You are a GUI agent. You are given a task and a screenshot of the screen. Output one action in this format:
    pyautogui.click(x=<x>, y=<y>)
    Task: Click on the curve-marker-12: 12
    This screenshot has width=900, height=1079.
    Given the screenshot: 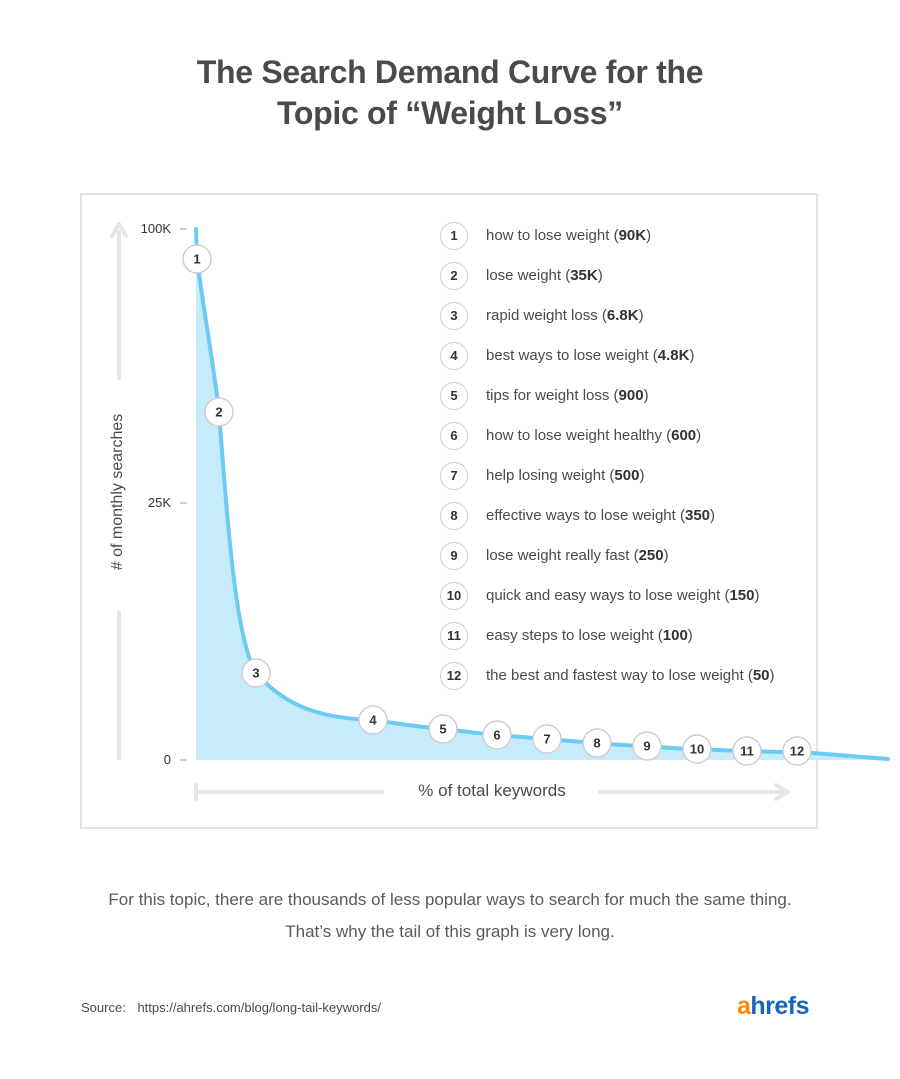 What is the action you would take?
    pyautogui.click(x=797, y=751)
    